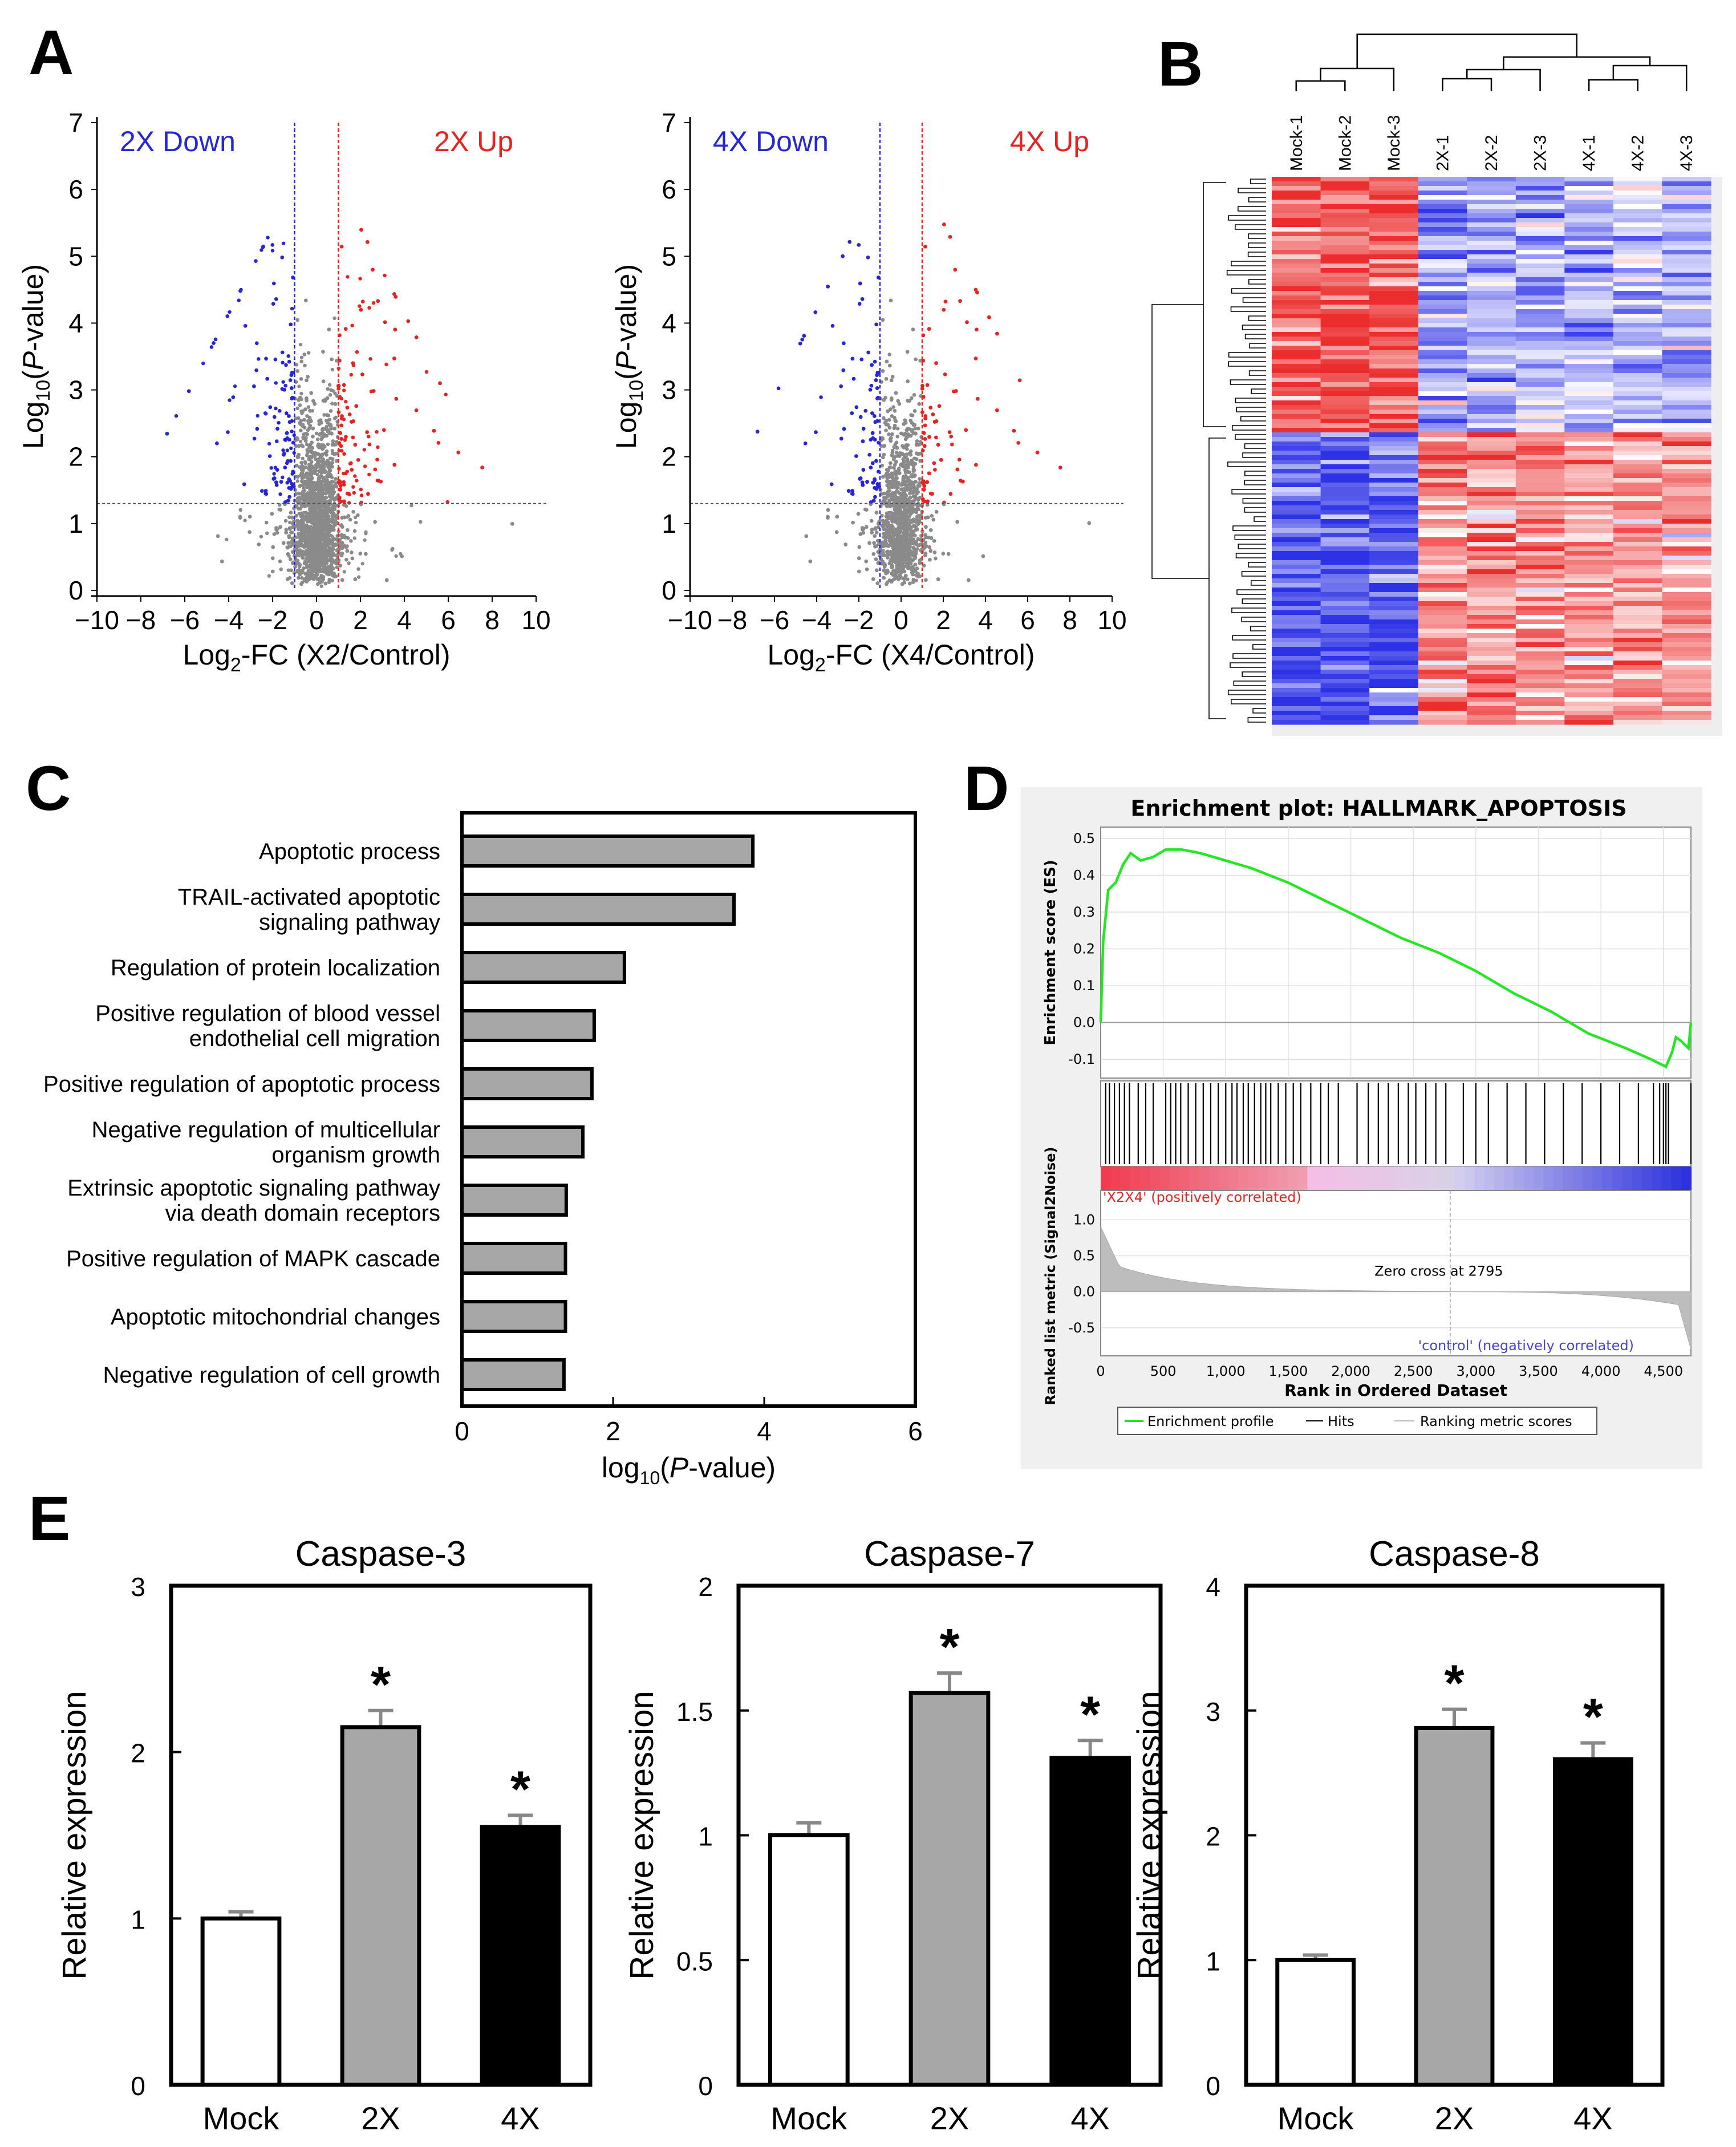 The width and height of the screenshot is (1736, 2147). I want to click on panel-letter-d: D, so click(986, 789).